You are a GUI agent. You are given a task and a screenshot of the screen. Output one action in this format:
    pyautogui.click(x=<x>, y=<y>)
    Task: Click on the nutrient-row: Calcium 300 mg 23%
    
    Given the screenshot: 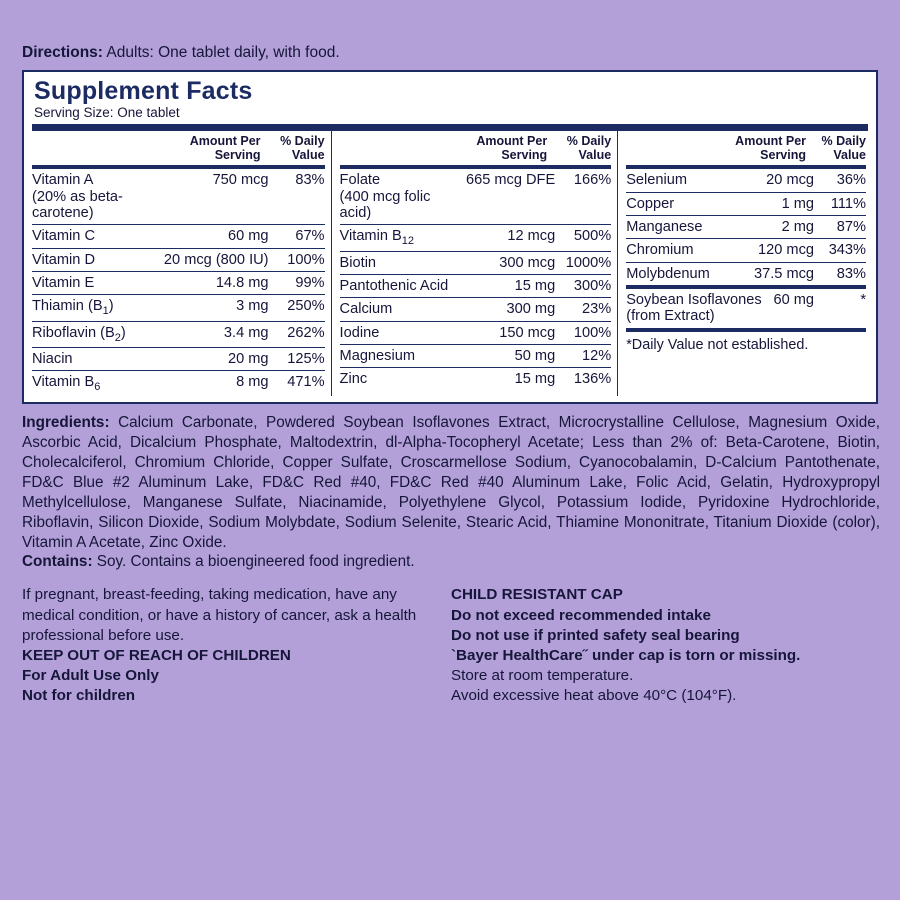 What is the action you would take?
    pyautogui.click(x=475, y=309)
    